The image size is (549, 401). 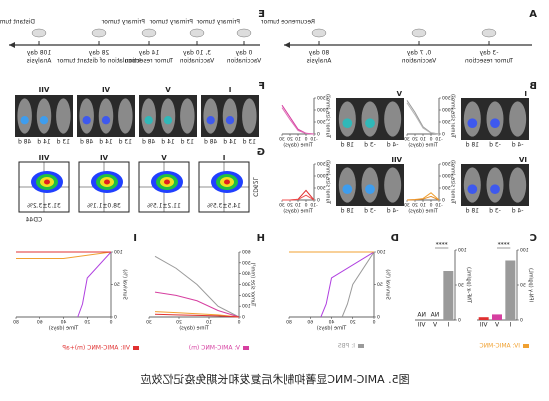 What do you see at coordinates (261, 238) in the screenshot?
I see `panel-label: H` at bounding box center [261, 238].